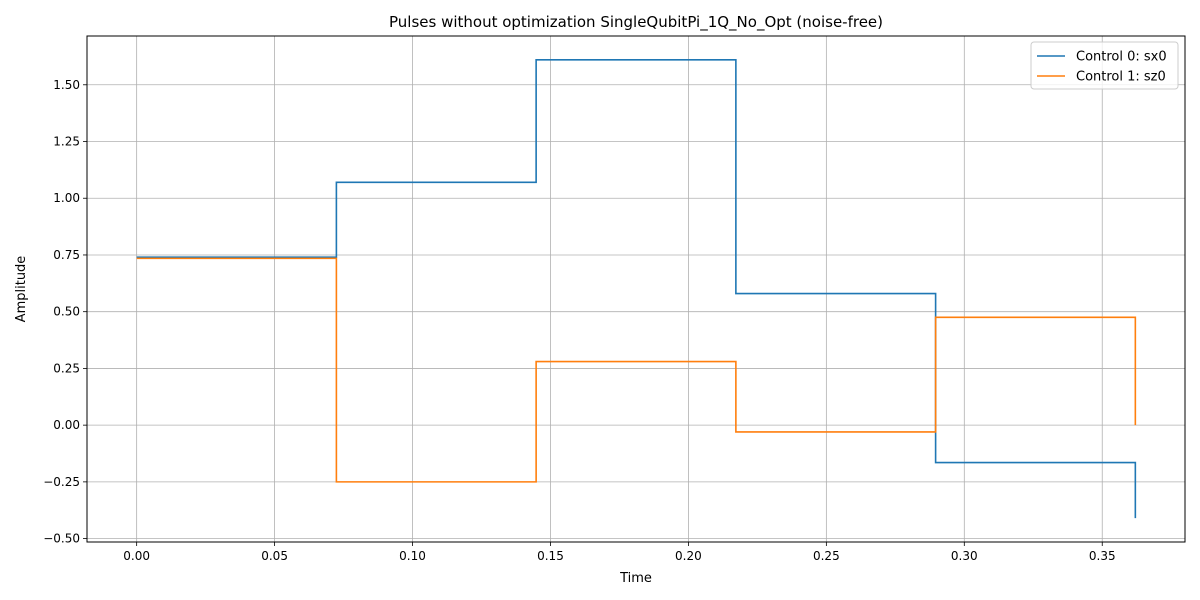  What do you see at coordinates (1121, 77) in the screenshot?
I see `legend-label-1: Control 1: sz0` at bounding box center [1121, 77].